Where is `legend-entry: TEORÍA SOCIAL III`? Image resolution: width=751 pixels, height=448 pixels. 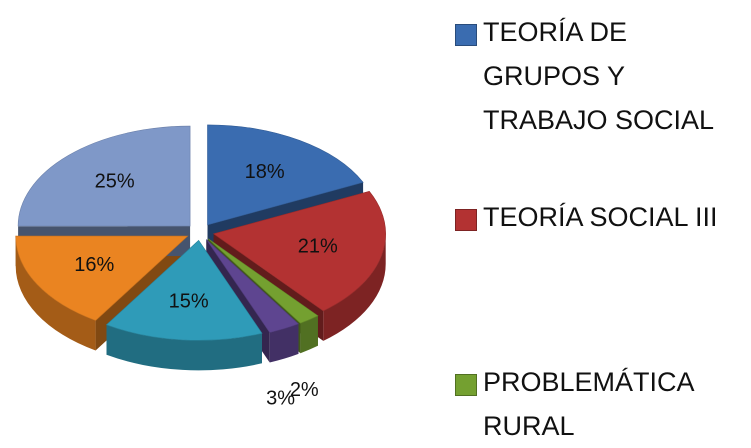
legend-entry: TEORÍA SOCIAL III is located at coordinates (600, 217).